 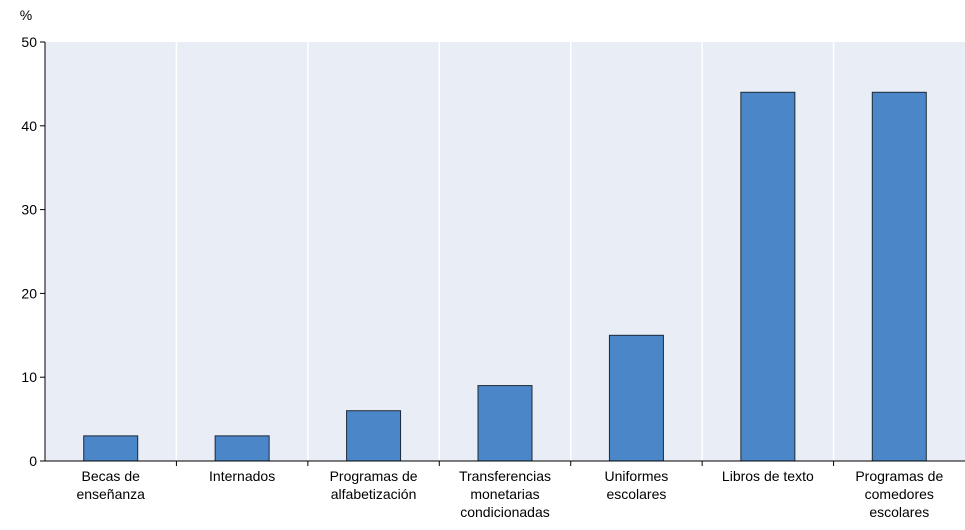 What do you see at coordinates (29, 293) in the screenshot?
I see `y-tick-label: 20` at bounding box center [29, 293].